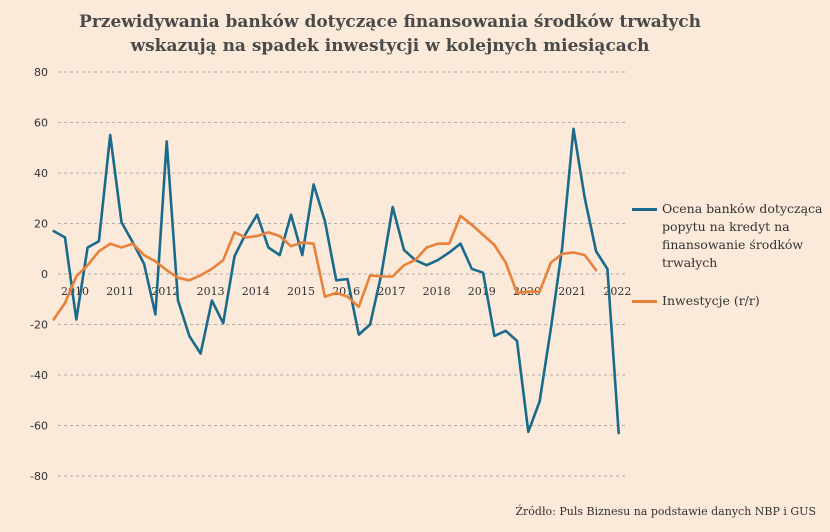 Image resolution: width=830 pixels, height=532 pixels. What do you see at coordinates (75, 291) in the screenshot?
I see `x-tick-label: 2010` at bounding box center [75, 291].